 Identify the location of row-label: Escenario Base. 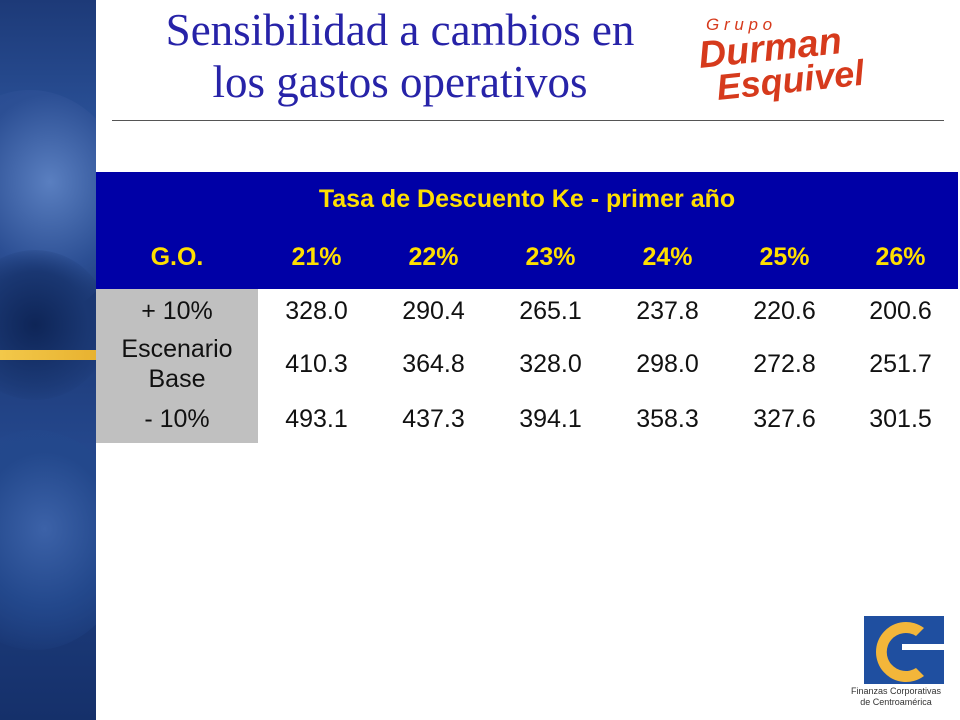
(177, 364).